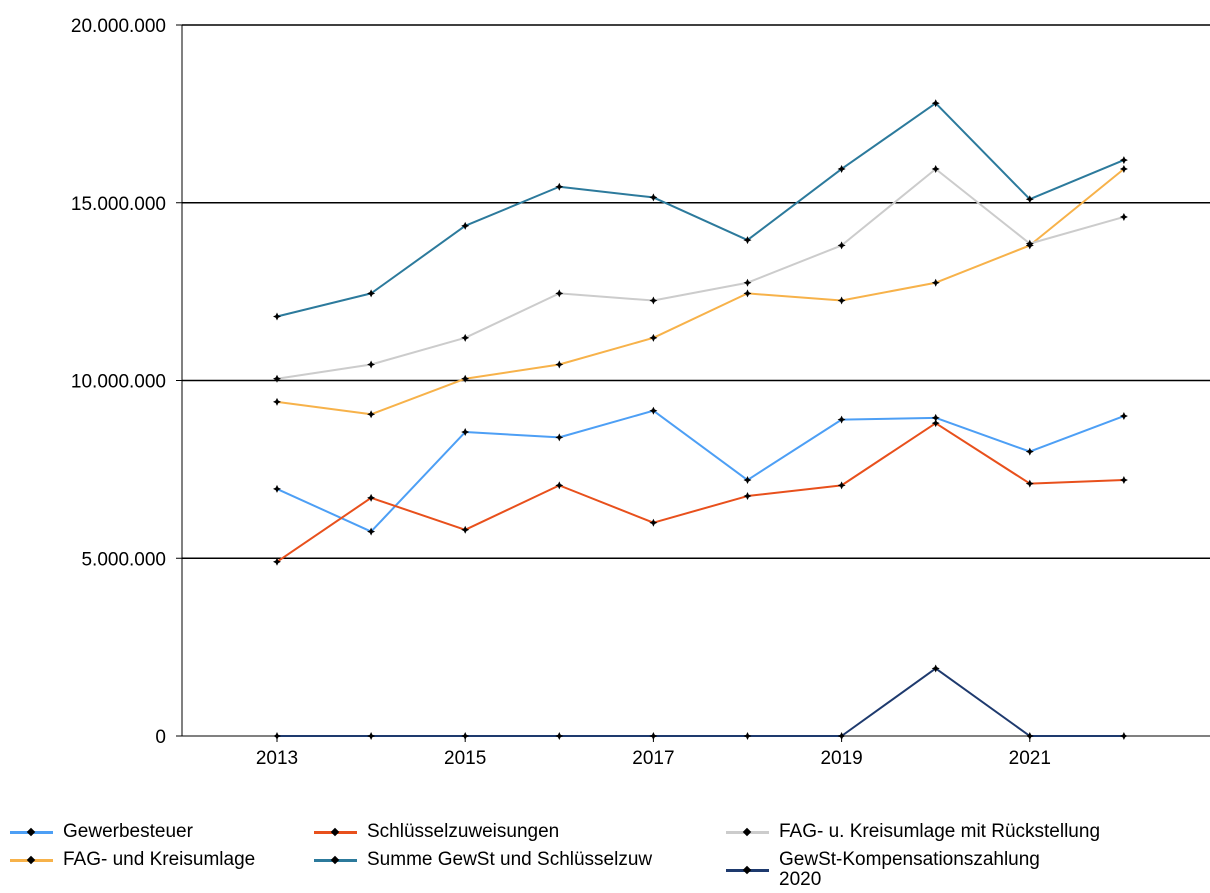  I want to click on legend-item-fag-und-kreisumlage: FAG- und Kreisumlage, so click(131, 860).